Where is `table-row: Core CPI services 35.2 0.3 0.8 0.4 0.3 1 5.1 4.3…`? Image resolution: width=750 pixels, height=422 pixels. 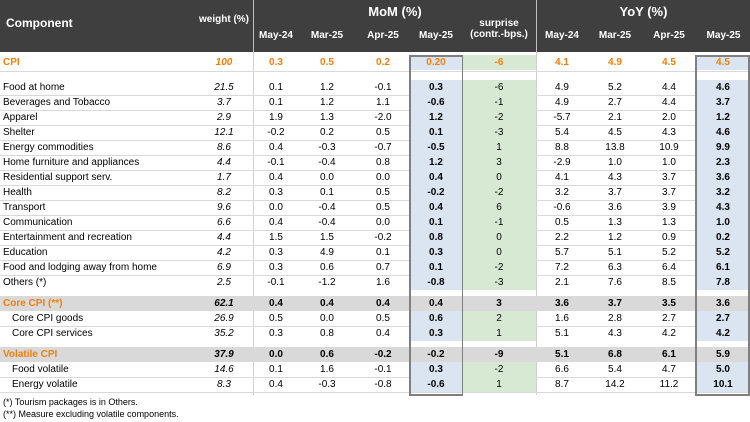 table-row: Core CPI services 35.2 0.3 0.8 0.4 0.3 1 5.1 4.3… is located at coordinates (375, 333).